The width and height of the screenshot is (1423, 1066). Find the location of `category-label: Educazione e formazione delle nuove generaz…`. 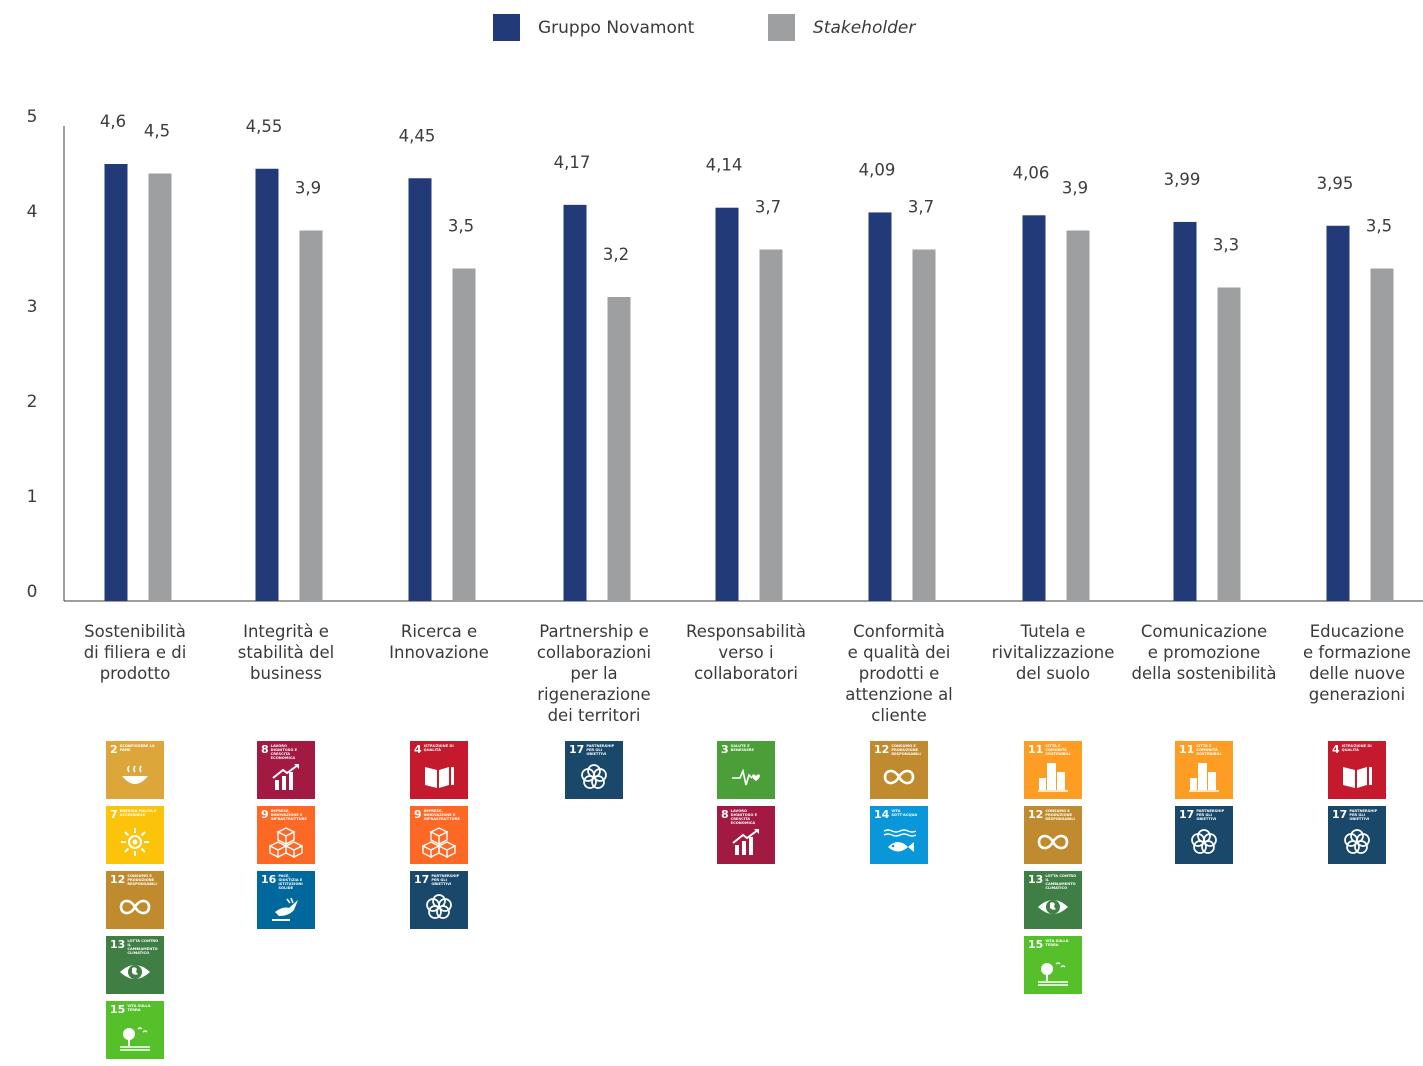

category-label: Educazione e formazione delle nuove generaz… is located at coordinates (1350, 663).